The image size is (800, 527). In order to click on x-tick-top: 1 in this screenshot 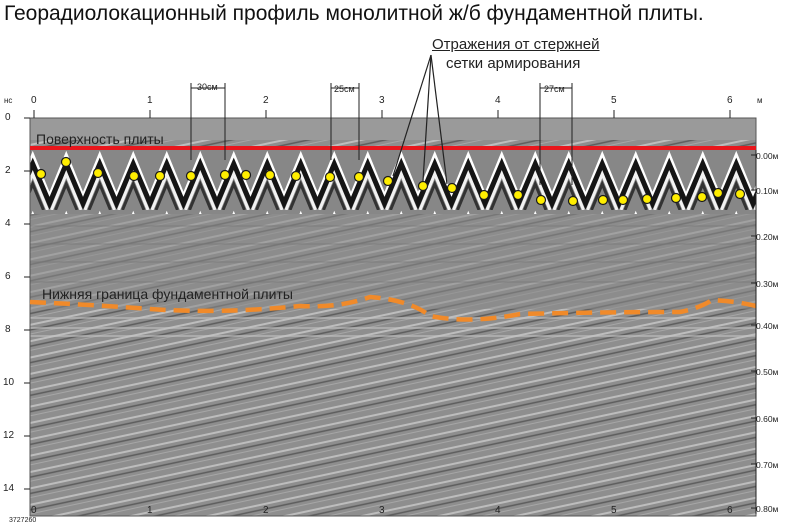, I will do `click(150, 100)`.